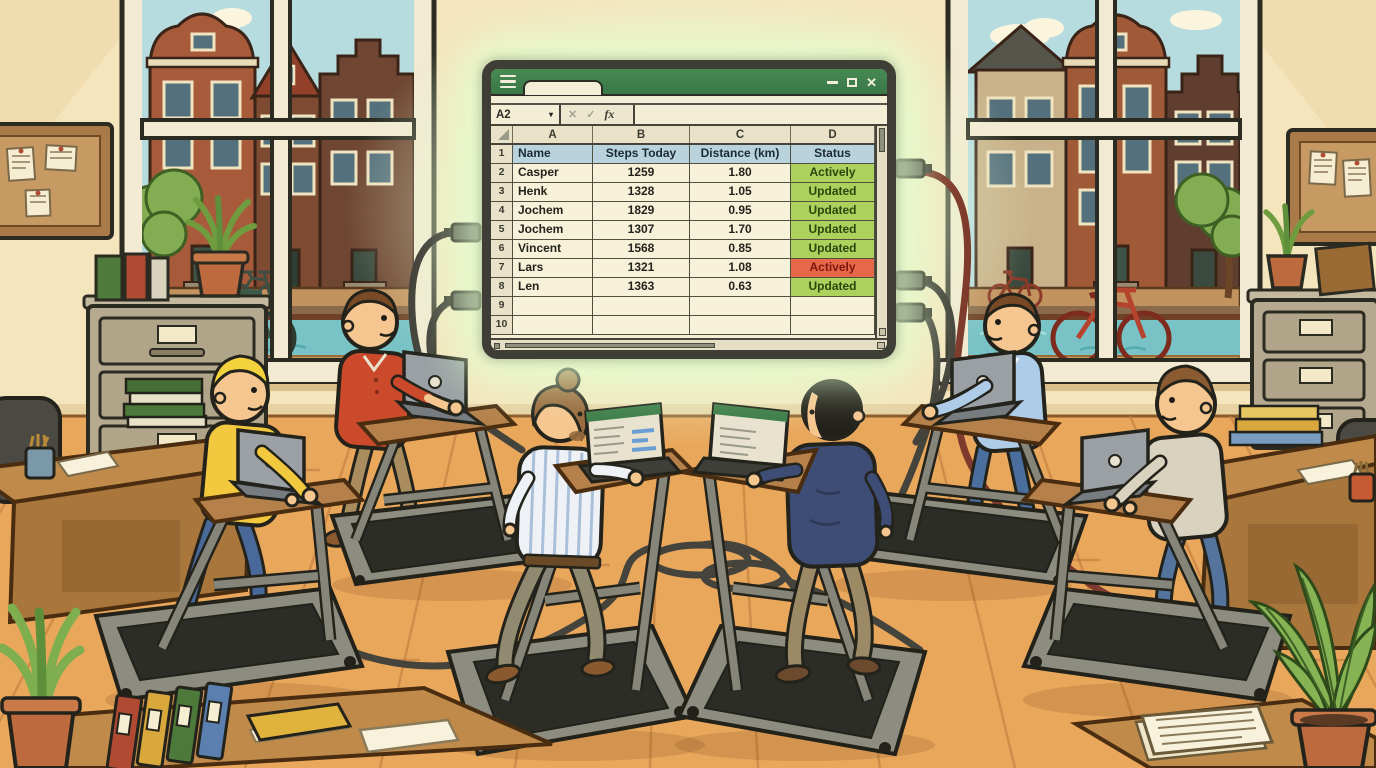 This screenshot has width=1376, height=768. I want to click on cell-distance-5: 1.70, so click(740, 230).